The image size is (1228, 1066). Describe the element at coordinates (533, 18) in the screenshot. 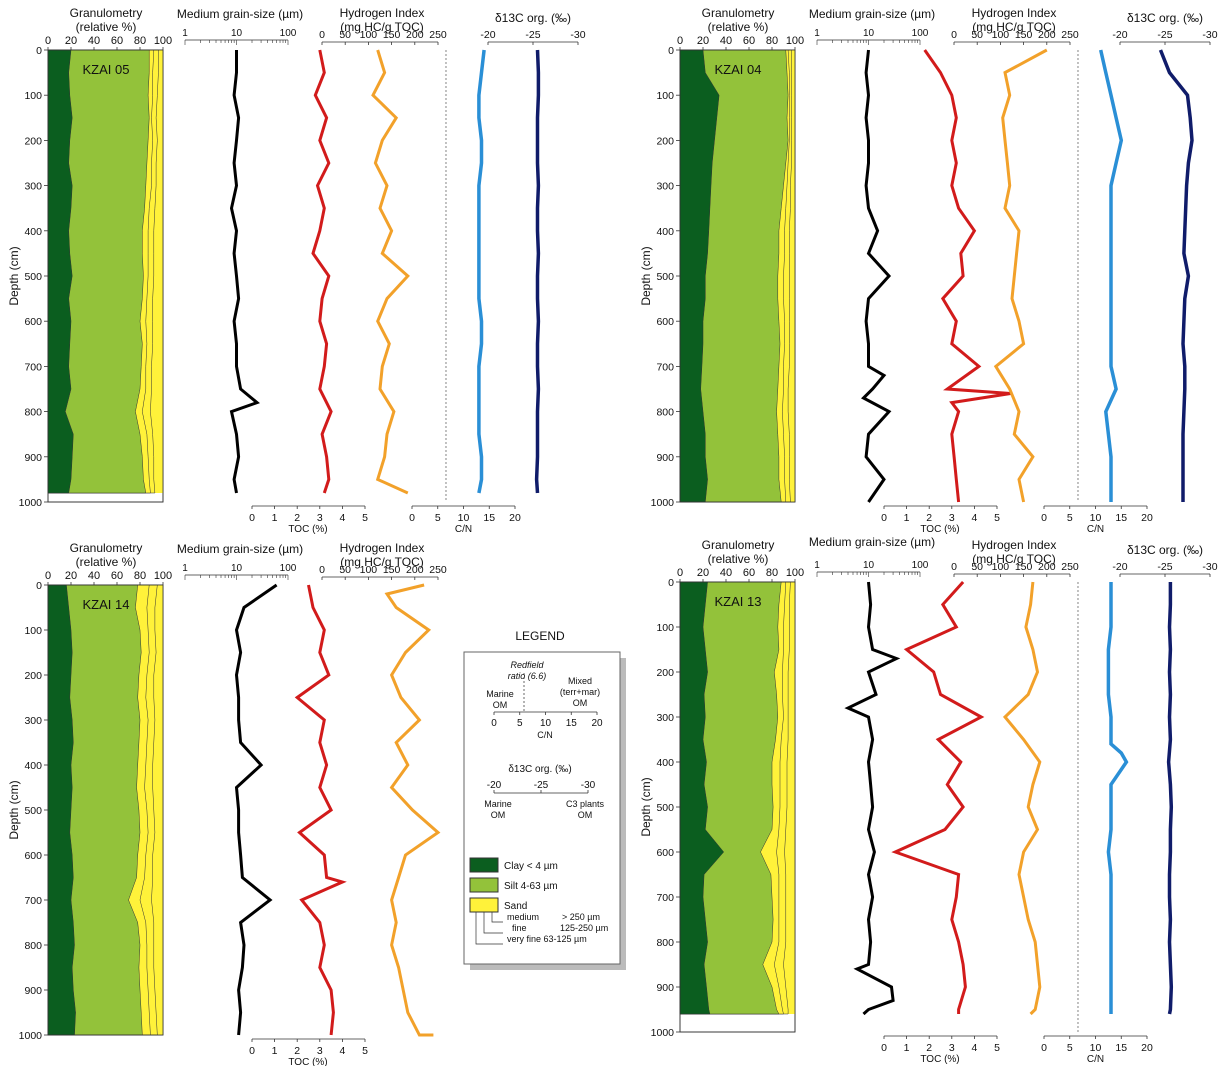

I see `d13c-title: δ13C org. (‰)` at that location.